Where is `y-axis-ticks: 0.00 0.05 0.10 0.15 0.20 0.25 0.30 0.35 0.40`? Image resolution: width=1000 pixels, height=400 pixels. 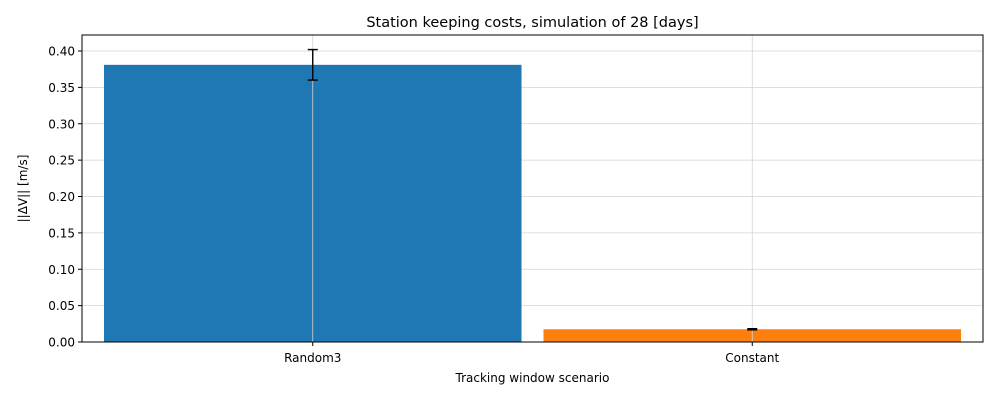 y-axis-ticks: 0.00 0.05 0.10 0.15 0.20 0.25 0.30 0.35 0.40 is located at coordinates (65, 197).